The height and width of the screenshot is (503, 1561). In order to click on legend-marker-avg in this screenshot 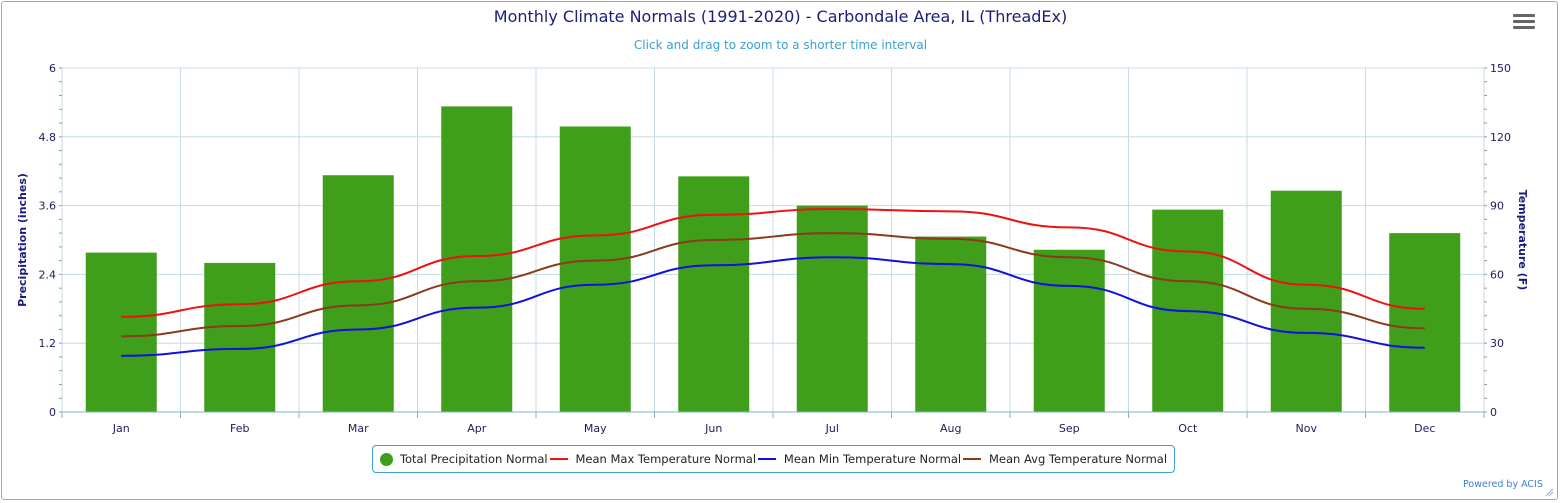, I will do `click(971, 459)`.